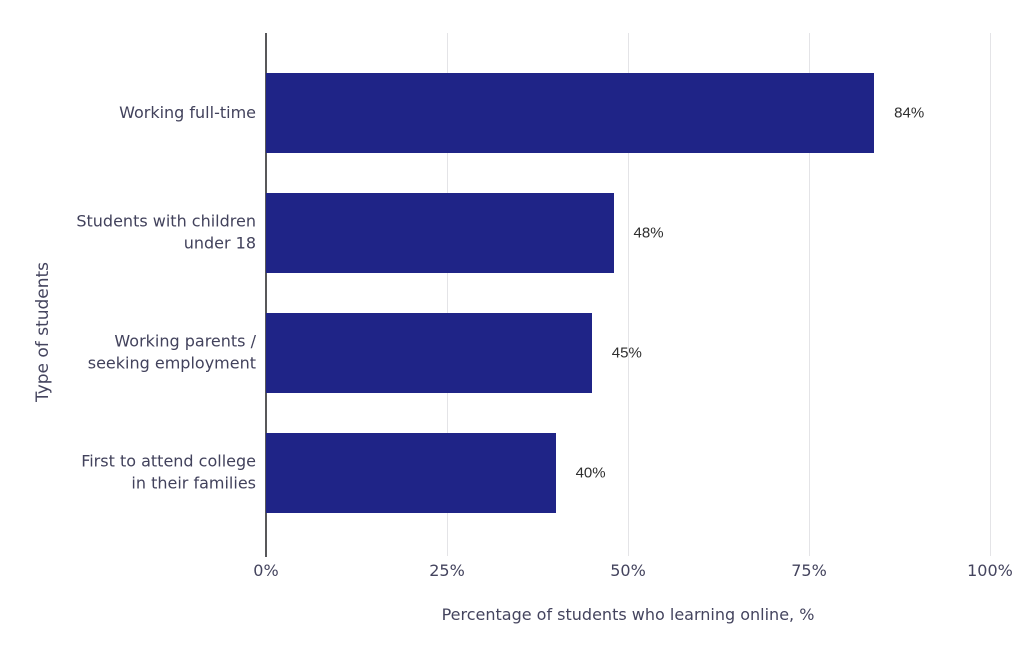  Describe the element at coordinates (447, 570) in the screenshot. I see `x-tick-label: 25%` at that location.